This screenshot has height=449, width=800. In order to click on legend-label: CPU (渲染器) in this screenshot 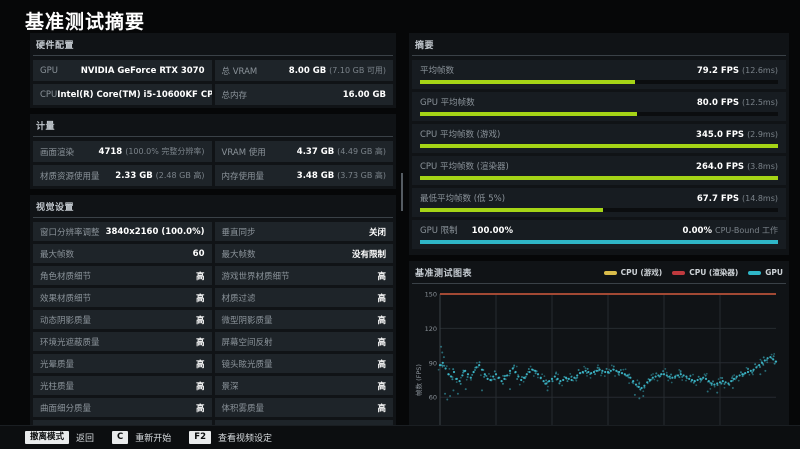, I will do `click(714, 272)`.